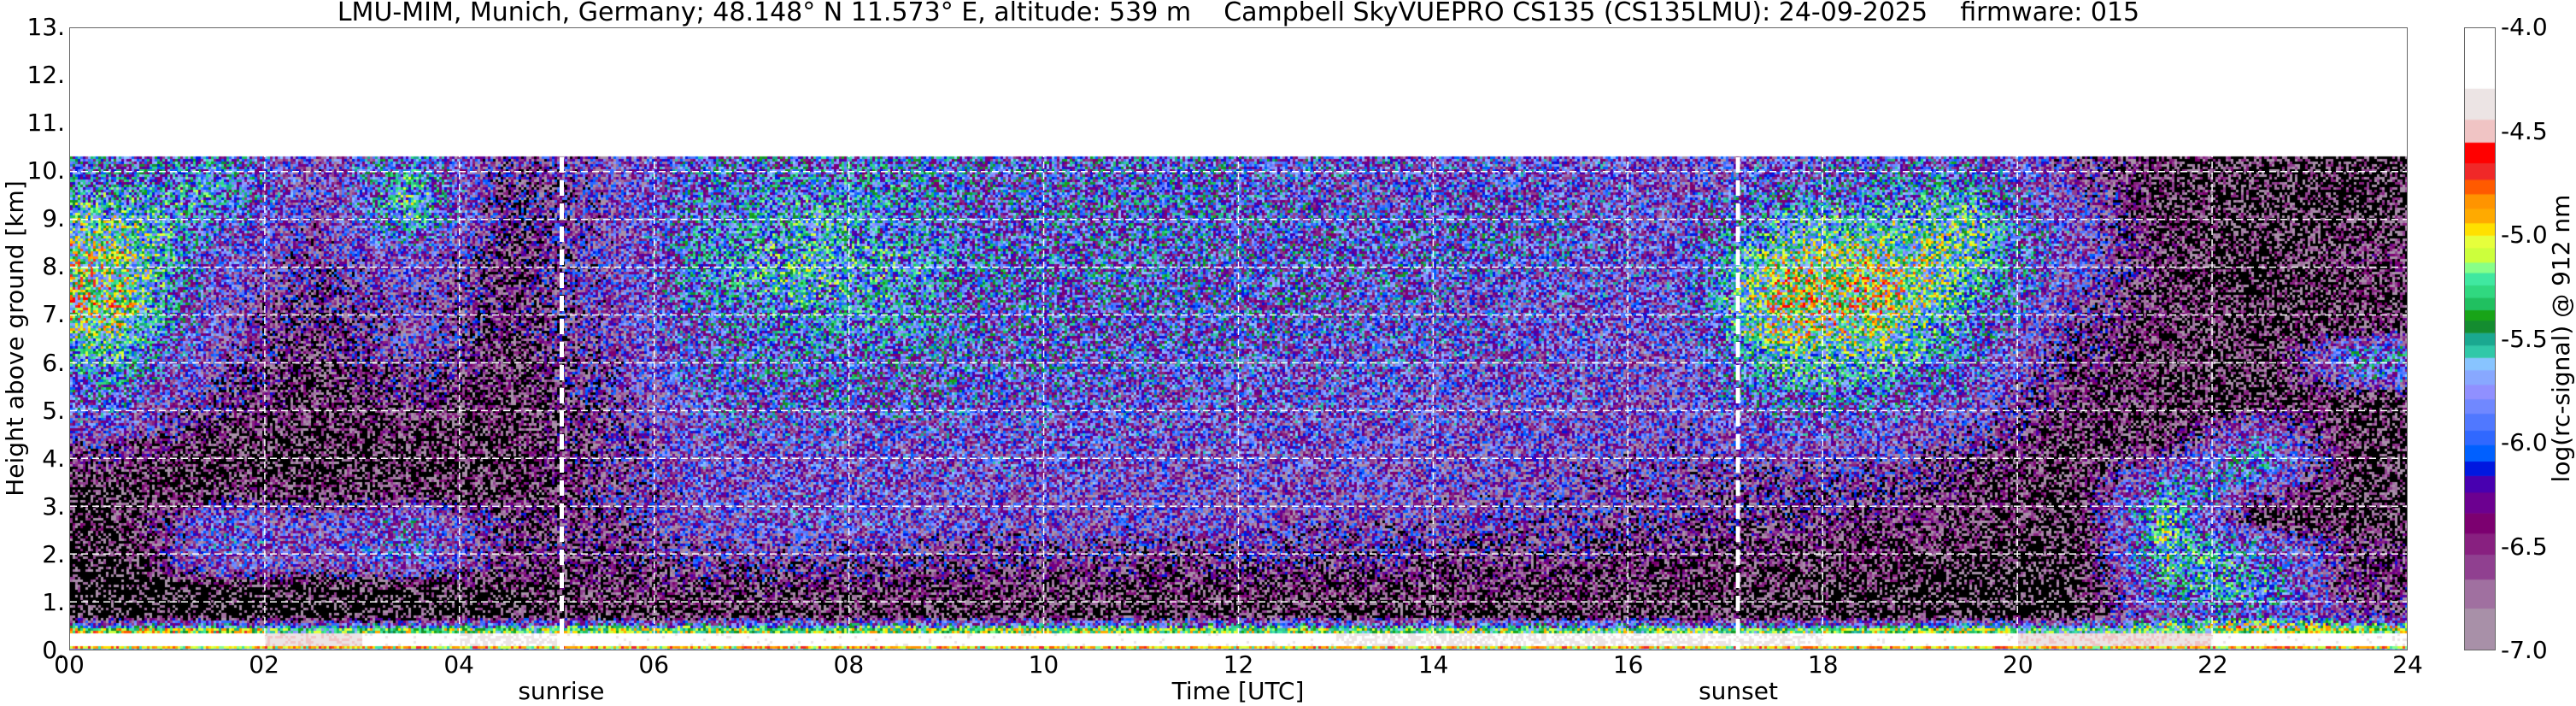  I want to click on y-tick-label: 1., so click(53, 601).